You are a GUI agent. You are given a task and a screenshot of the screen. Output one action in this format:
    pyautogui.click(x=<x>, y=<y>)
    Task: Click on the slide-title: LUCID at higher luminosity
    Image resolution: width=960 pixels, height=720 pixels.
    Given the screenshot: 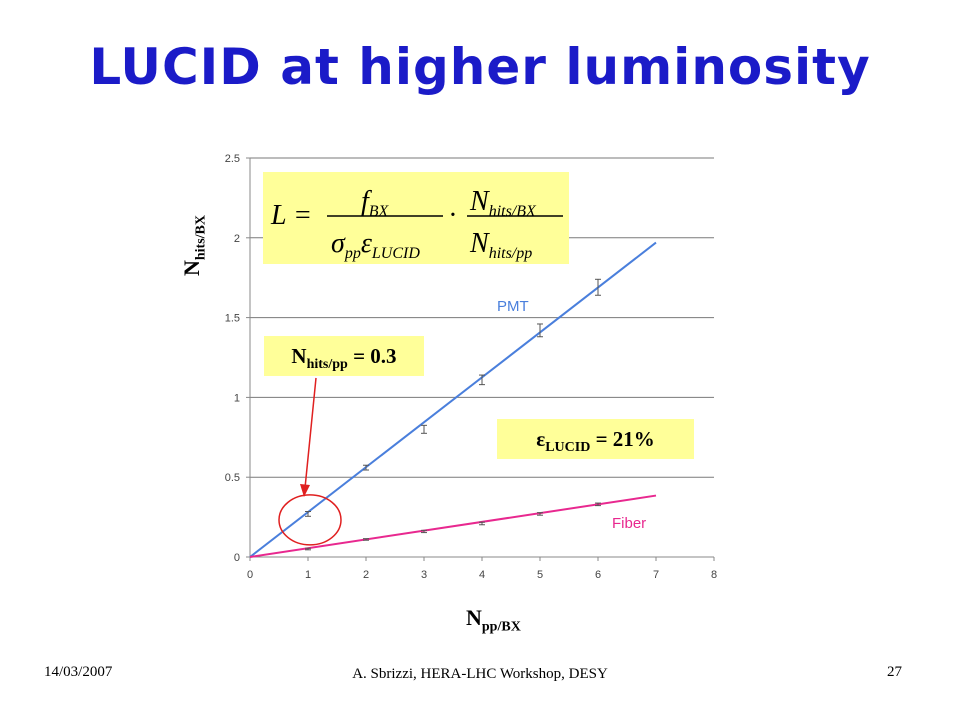 What is the action you would take?
    pyautogui.click(x=480, y=67)
    